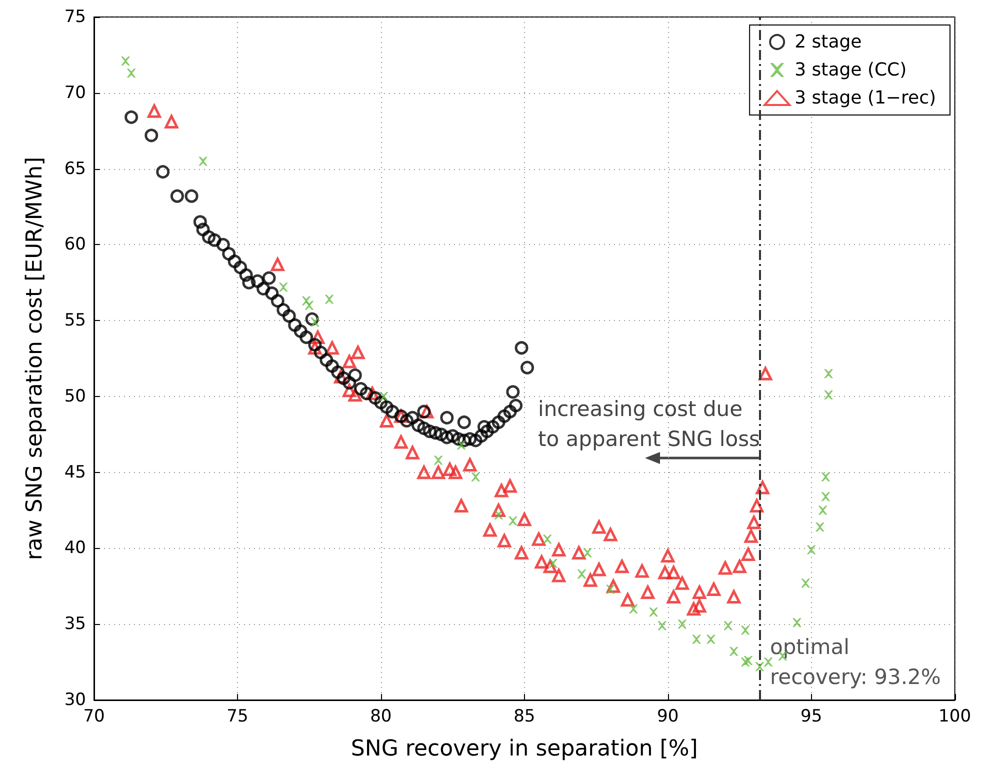  Describe the element at coordinates (955, 716) in the screenshot. I see `x-tick-label: 100` at that location.